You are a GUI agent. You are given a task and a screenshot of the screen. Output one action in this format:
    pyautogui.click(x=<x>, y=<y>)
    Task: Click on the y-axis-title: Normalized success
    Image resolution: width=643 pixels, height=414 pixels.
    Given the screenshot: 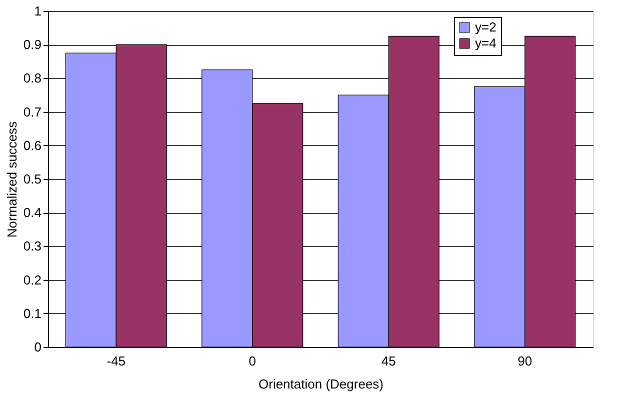 What is the action you would take?
    pyautogui.click(x=12, y=179)
    